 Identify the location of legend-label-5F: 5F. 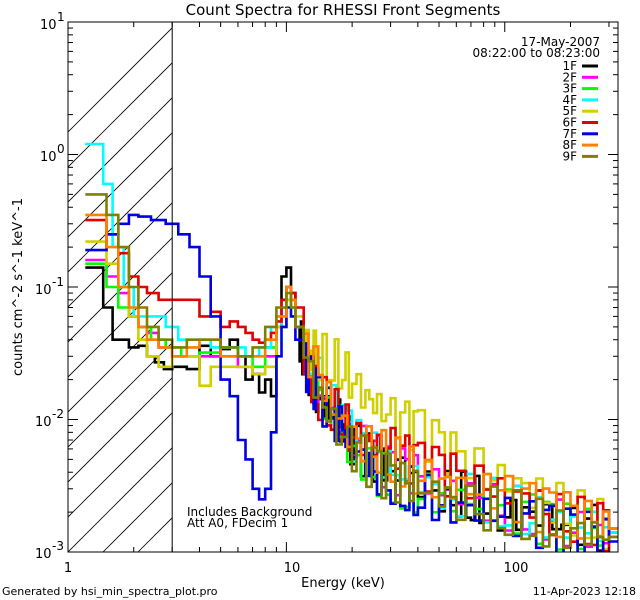
(569, 111).